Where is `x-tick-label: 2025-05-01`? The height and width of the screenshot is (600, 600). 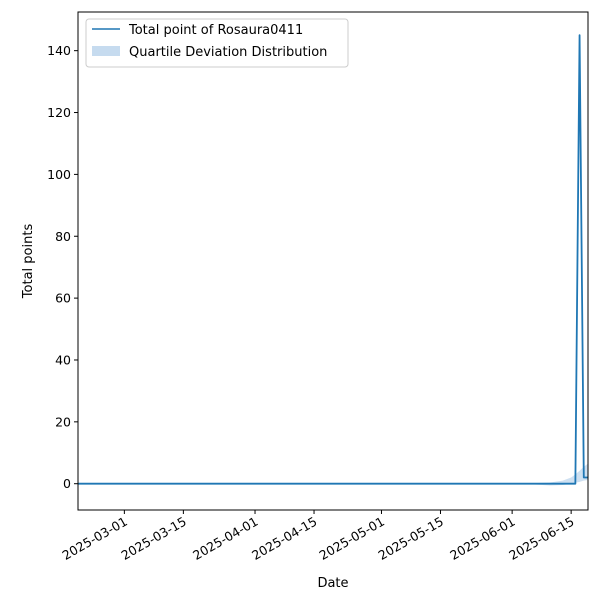 x-tick-label: 2025-05-01 is located at coordinates (352, 538).